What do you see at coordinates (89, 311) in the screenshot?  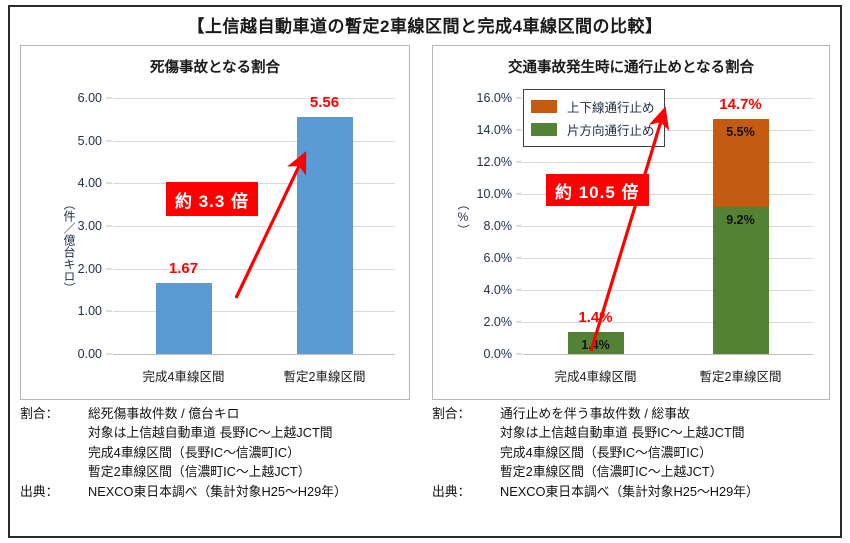 I see `y-tick-label-1: 1.00` at bounding box center [89, 311].